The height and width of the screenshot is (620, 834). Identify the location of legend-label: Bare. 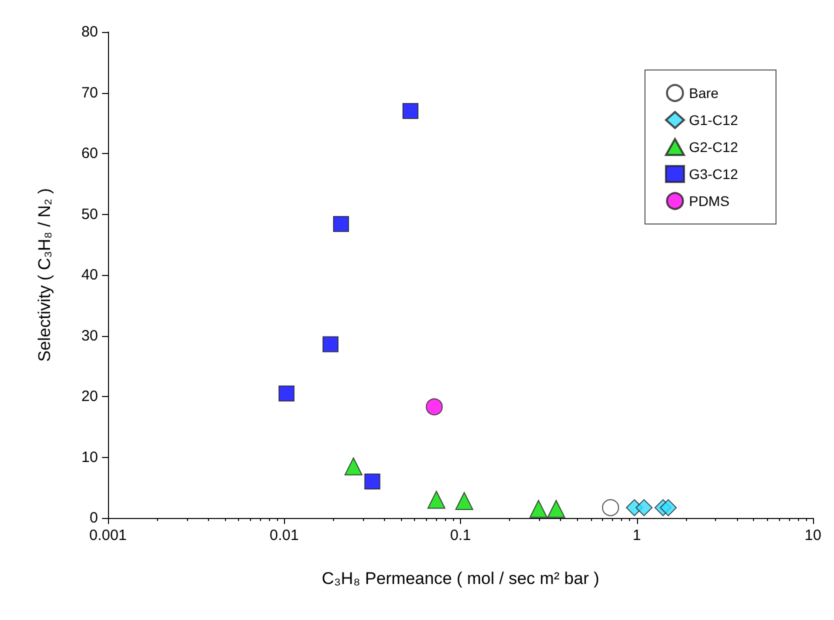
(703, 93).